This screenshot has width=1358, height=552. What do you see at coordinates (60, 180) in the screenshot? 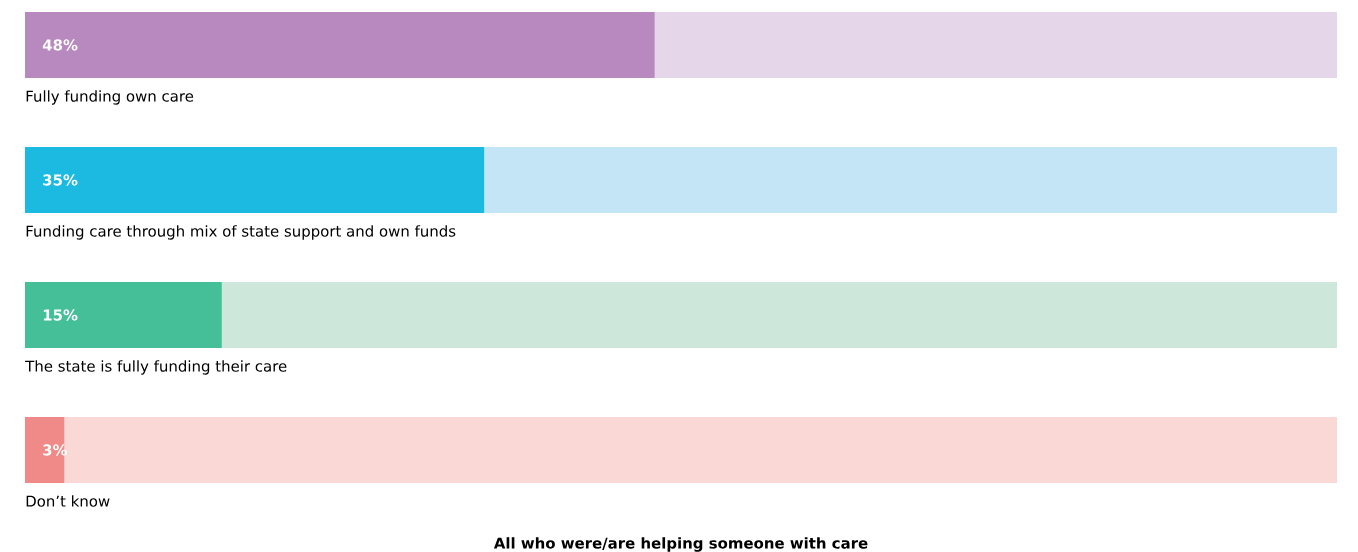
I see `data-label: 35%` at bounding box center [60, 180].